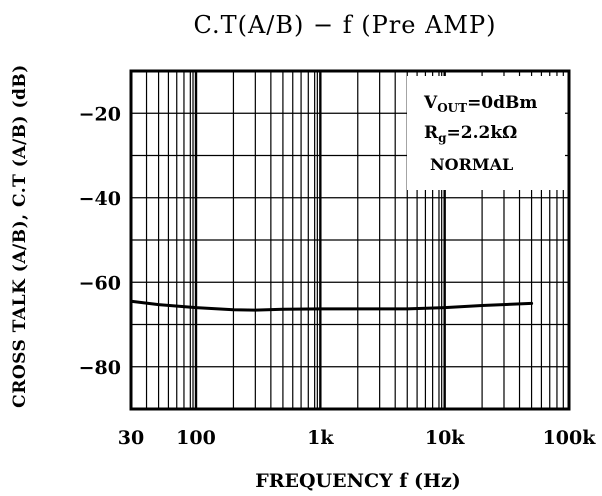  Describe the element at coordinates (196, 438) in the screenshot. I see `x-tick-label: 100` at that location.